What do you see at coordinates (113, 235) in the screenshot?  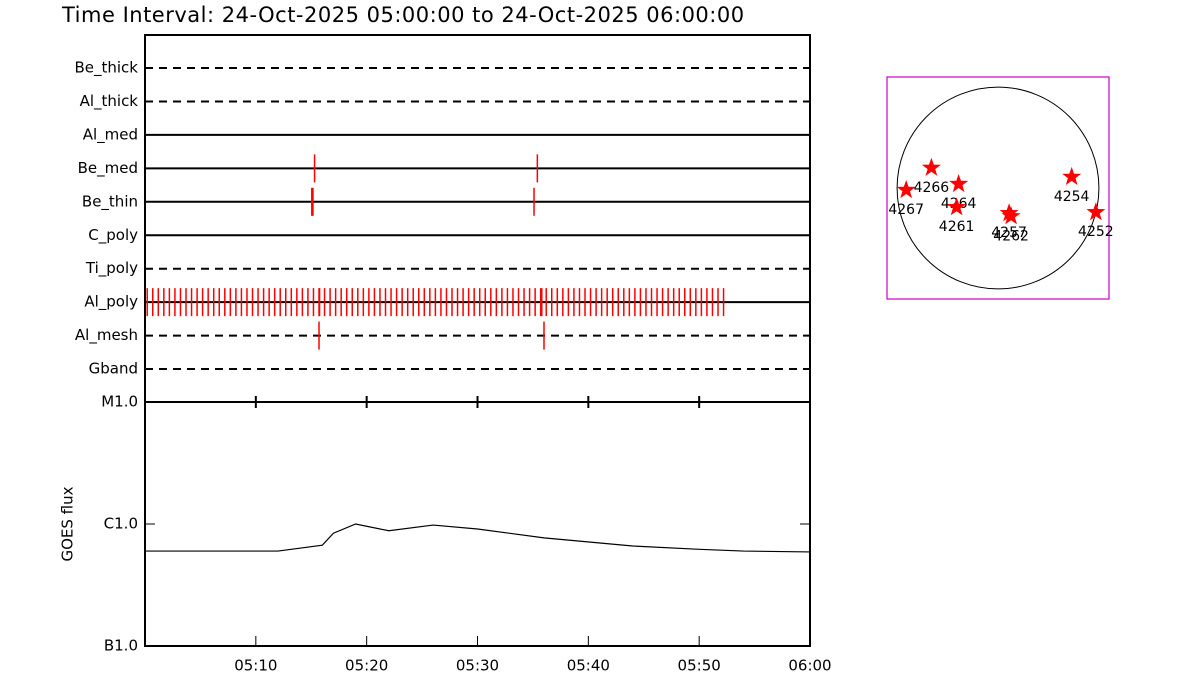 I see `filter-label: C_poly` at bounding box center [113, 235].